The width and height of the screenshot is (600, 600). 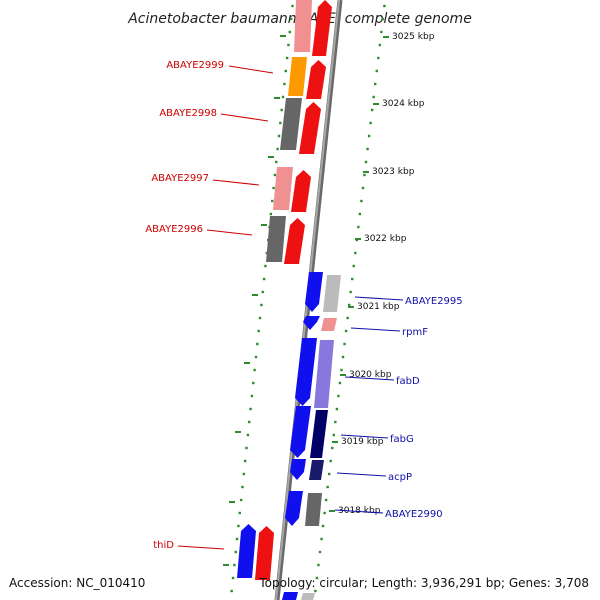 I want to click on cds-block-blue, so click(x=290, y=596).